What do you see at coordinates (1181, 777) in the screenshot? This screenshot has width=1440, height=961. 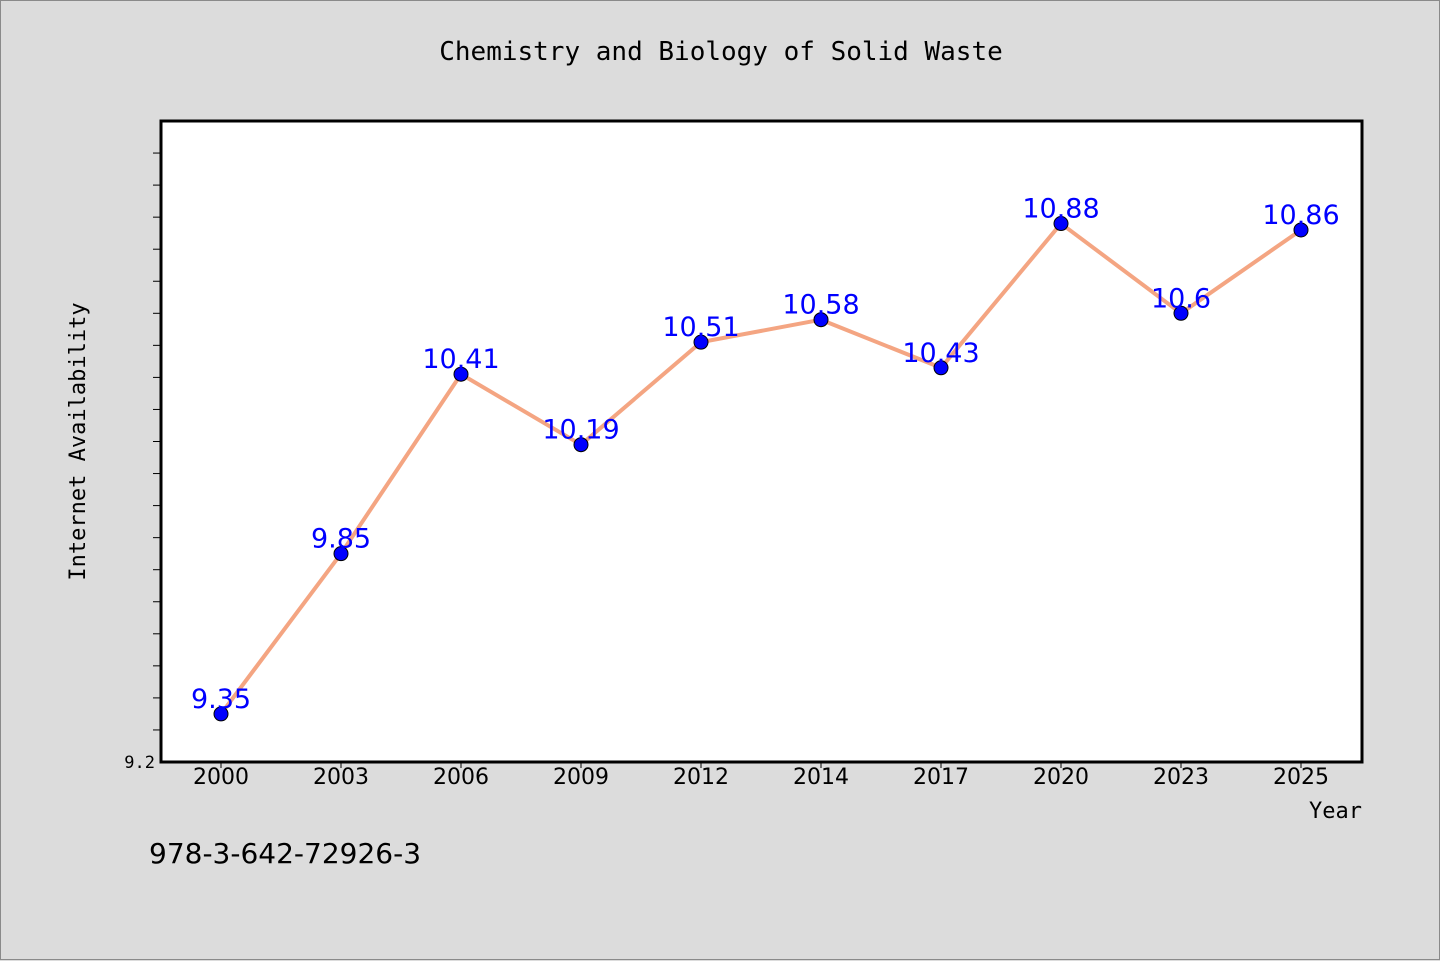 I see `x-tick-label: 2023` at bounding box center [1181, 777].